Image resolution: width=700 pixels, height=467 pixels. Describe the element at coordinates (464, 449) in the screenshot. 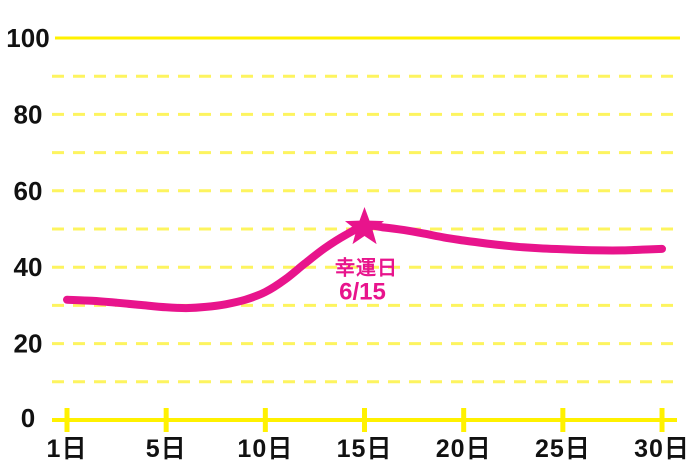

I see `x-axis-label: 20日` at that location.